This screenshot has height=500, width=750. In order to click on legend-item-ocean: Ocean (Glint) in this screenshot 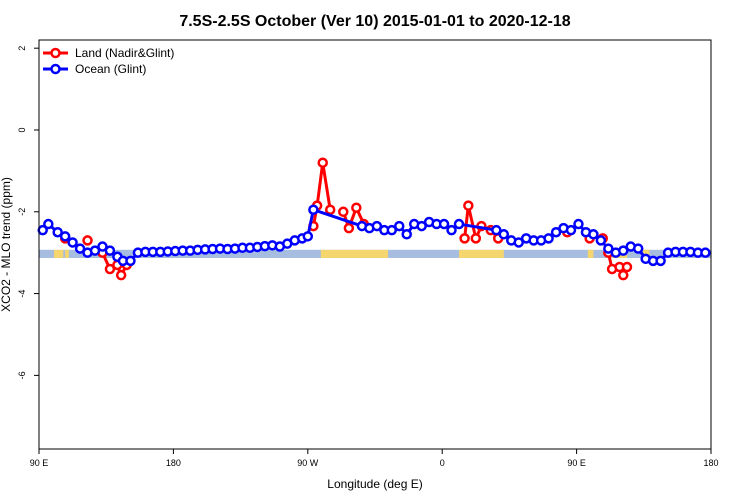, I will do `click(94, 69)`.